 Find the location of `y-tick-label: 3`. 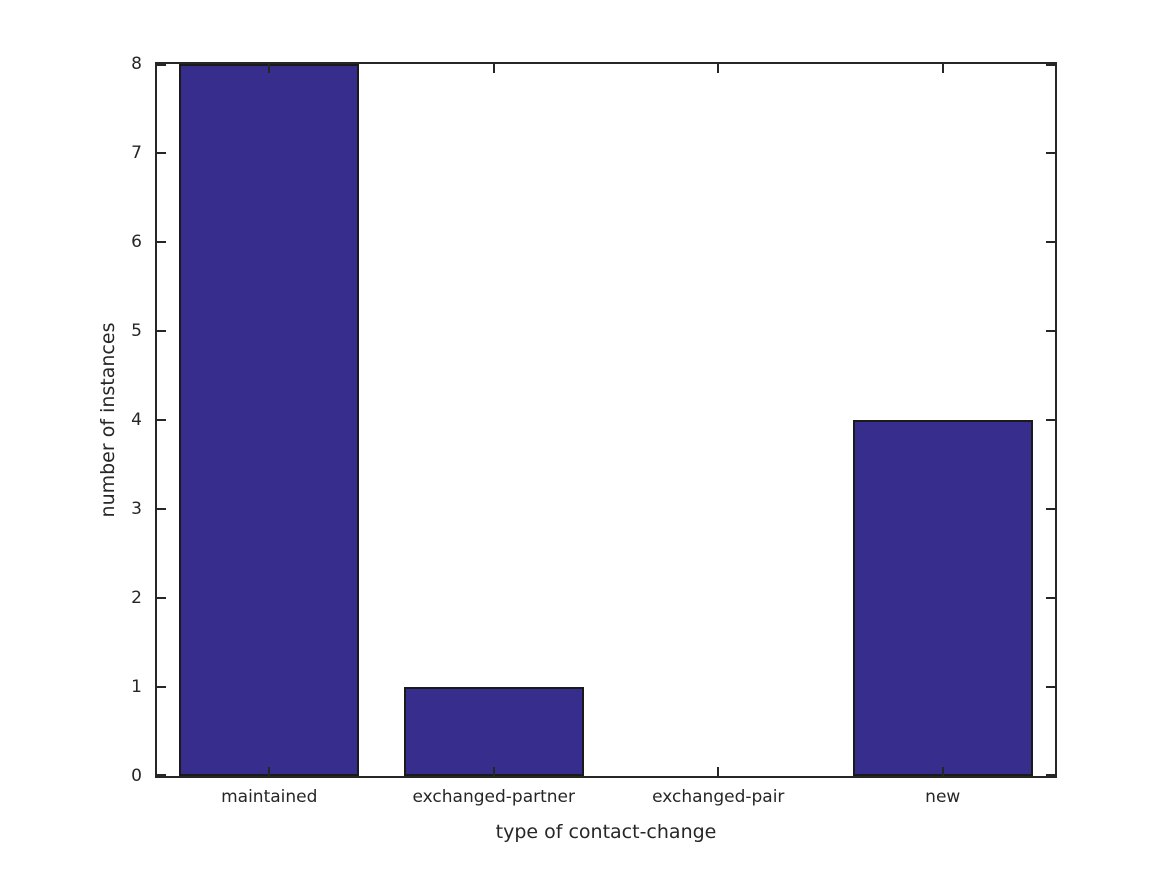

y-tick-label: 3 is located at coordinates (136, 509).